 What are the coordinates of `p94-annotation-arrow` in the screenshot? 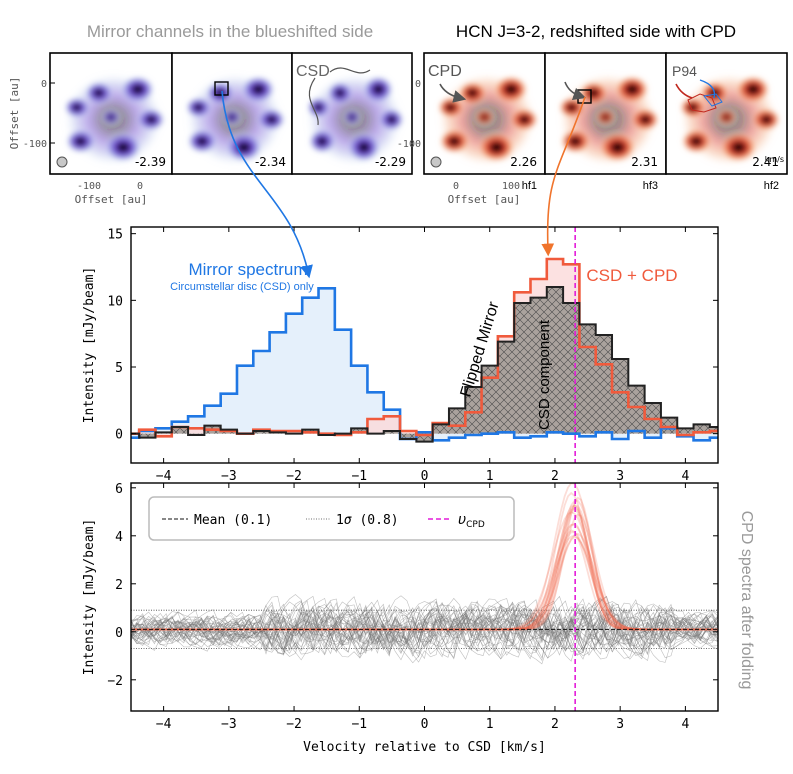 It's located at (707, 89).